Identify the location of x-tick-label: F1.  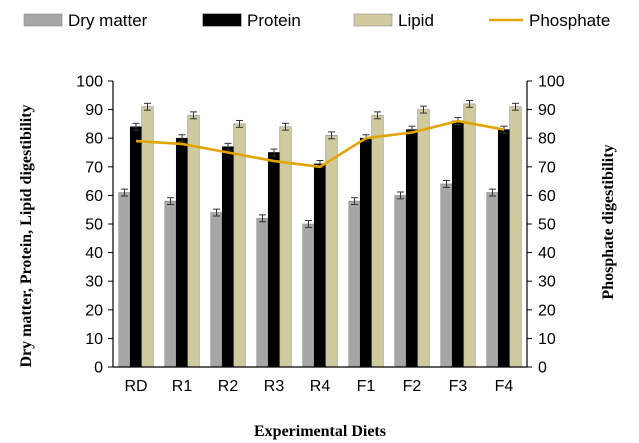
(366, 386).